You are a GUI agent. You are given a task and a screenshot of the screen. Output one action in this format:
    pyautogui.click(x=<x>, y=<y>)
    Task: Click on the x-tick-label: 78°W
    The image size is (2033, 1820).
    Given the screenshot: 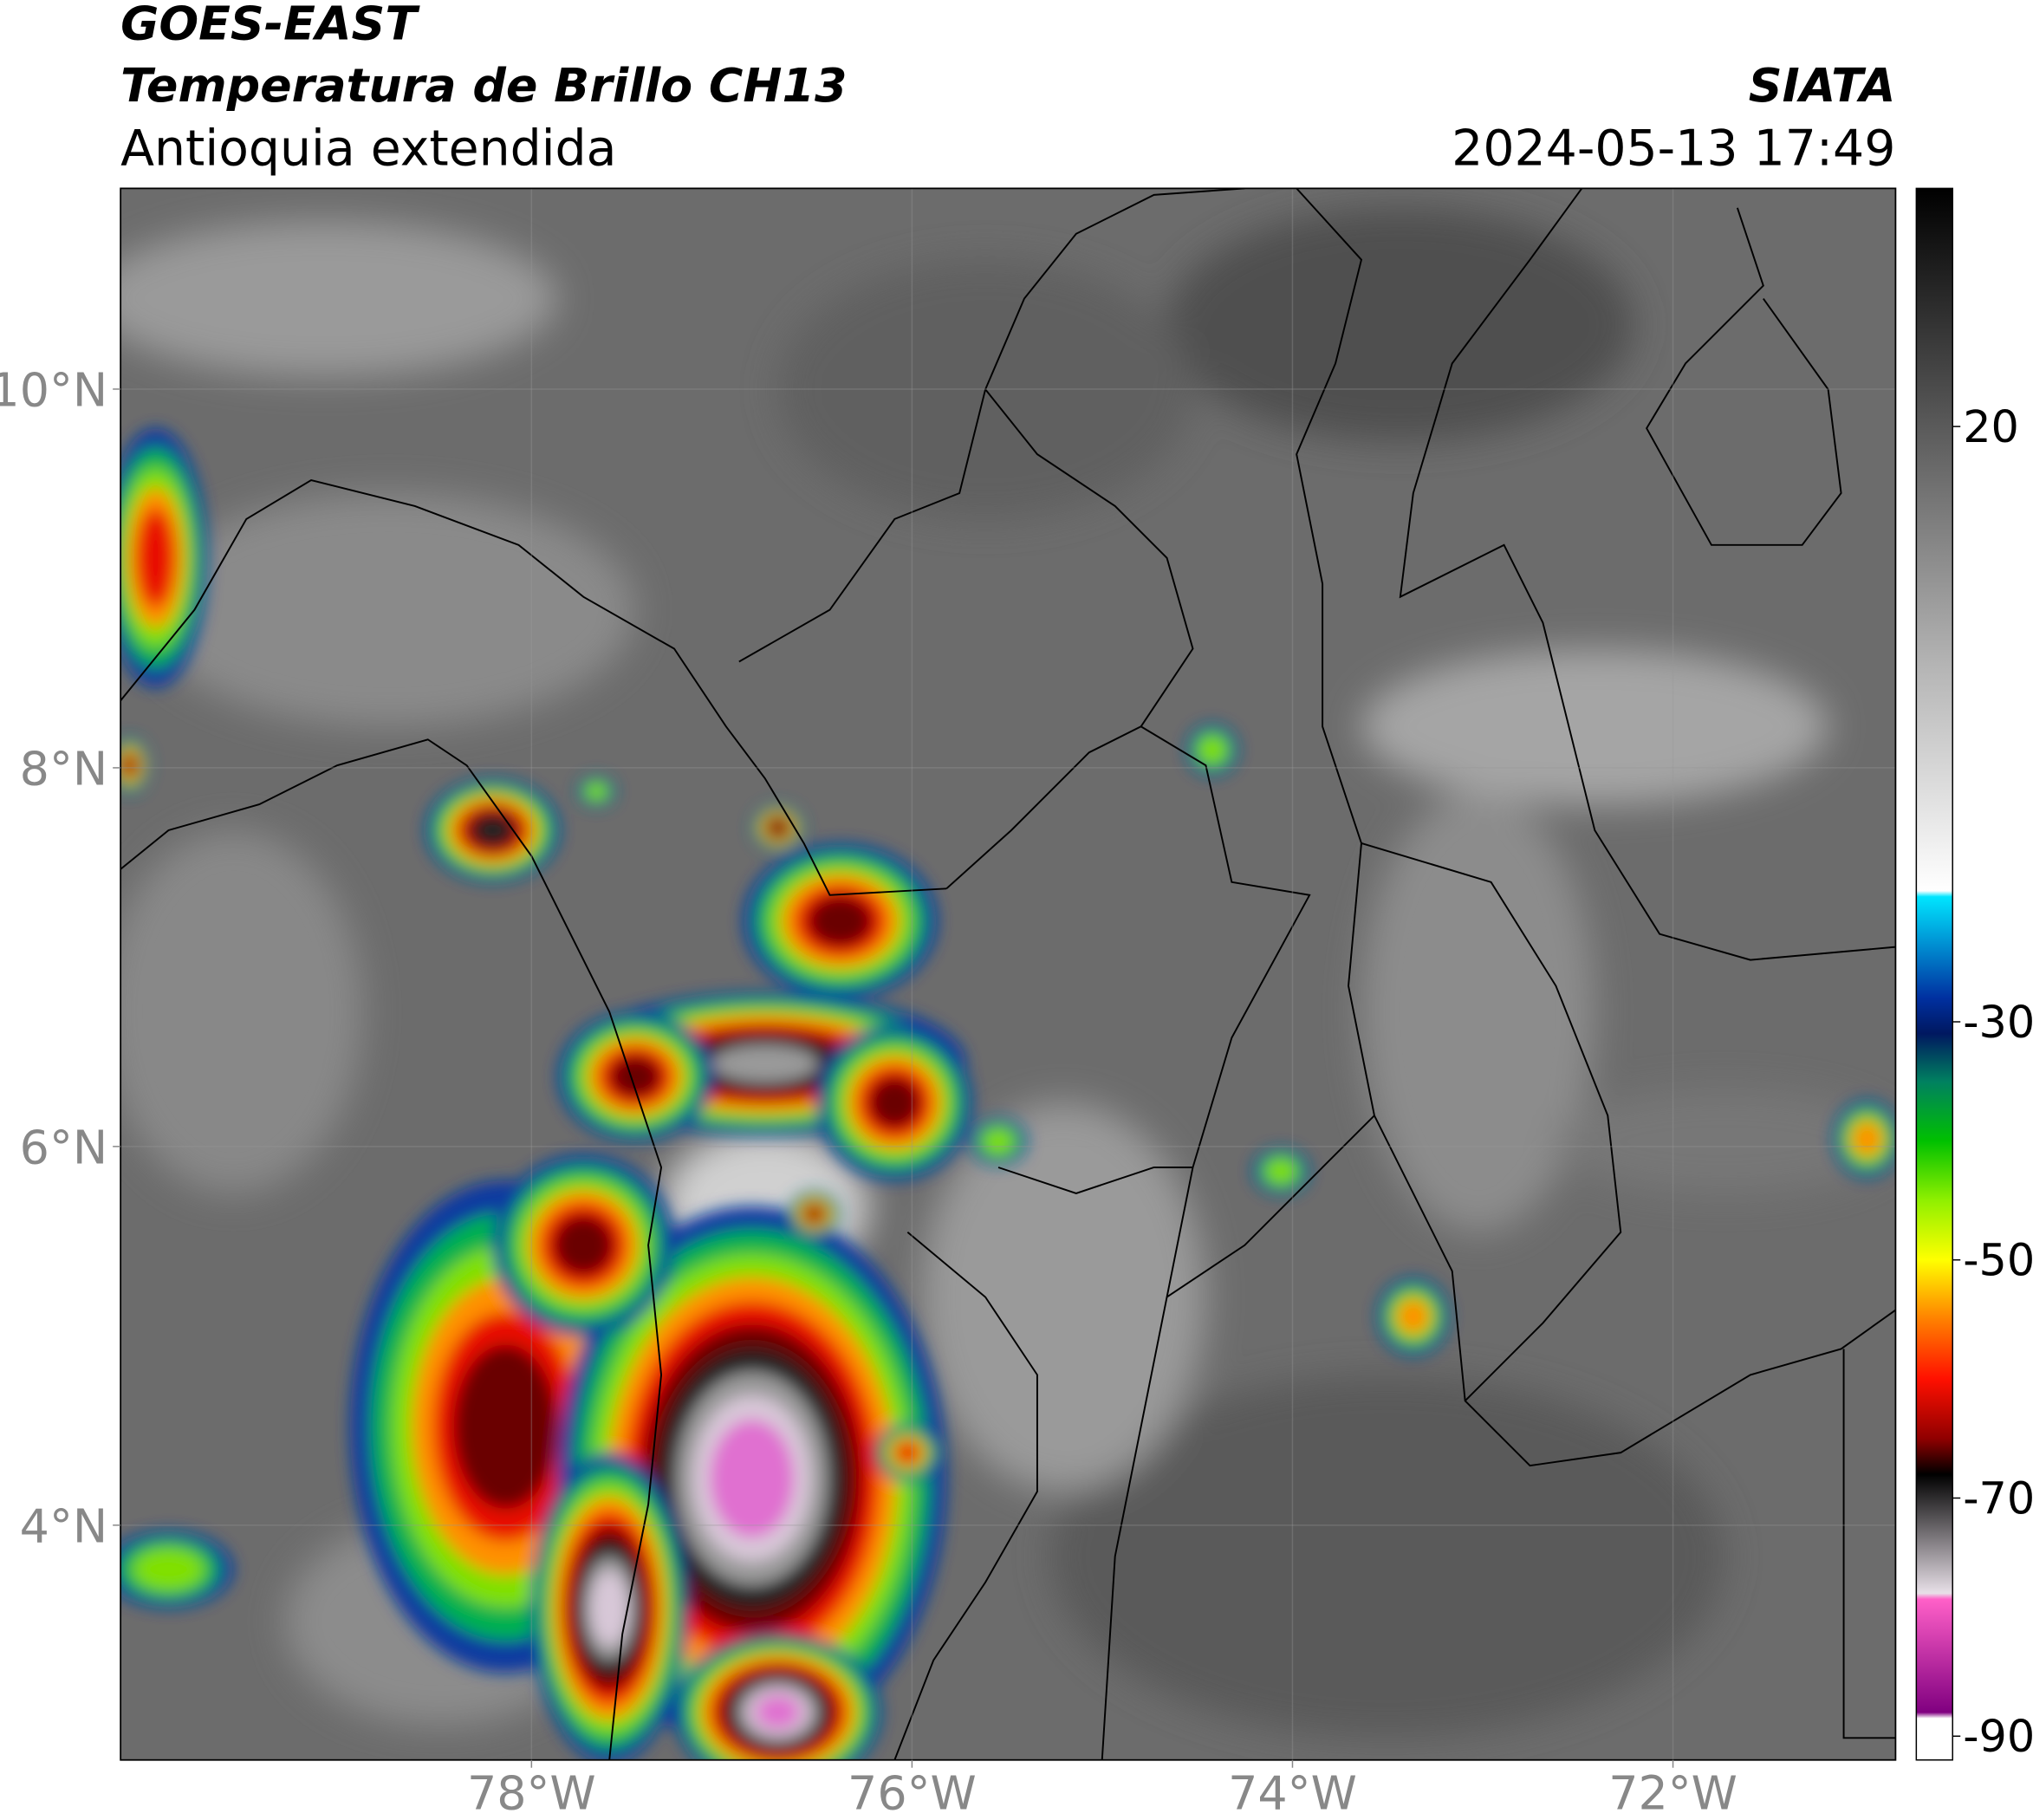 What is the action you would take?
    pyautogui.click(x=531, y=1793)
    